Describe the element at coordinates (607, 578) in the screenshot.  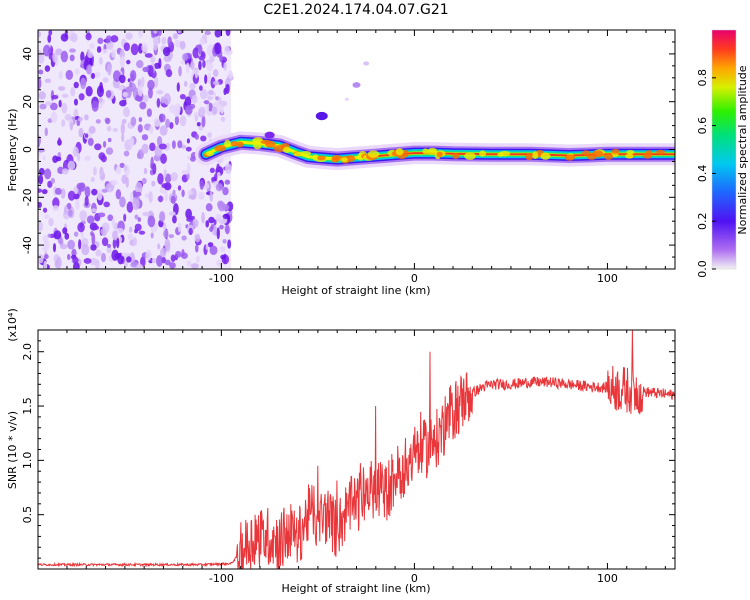
I see `snr-xtick-label: 100` at that location.